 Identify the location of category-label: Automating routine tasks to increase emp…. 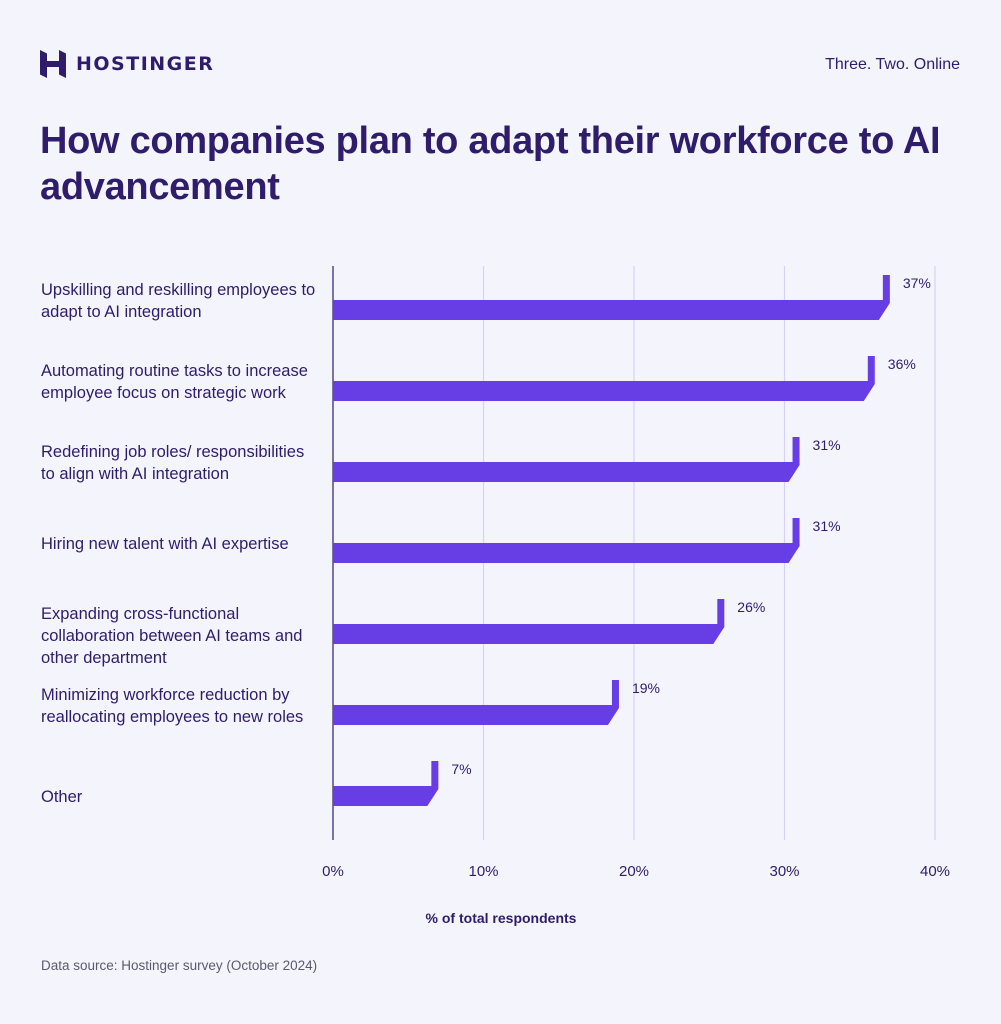
(174, 382).